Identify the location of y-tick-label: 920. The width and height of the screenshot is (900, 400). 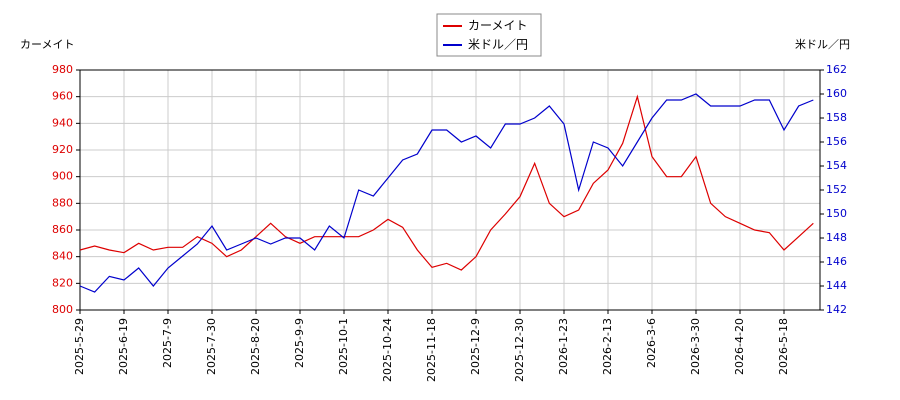
(62, 149).